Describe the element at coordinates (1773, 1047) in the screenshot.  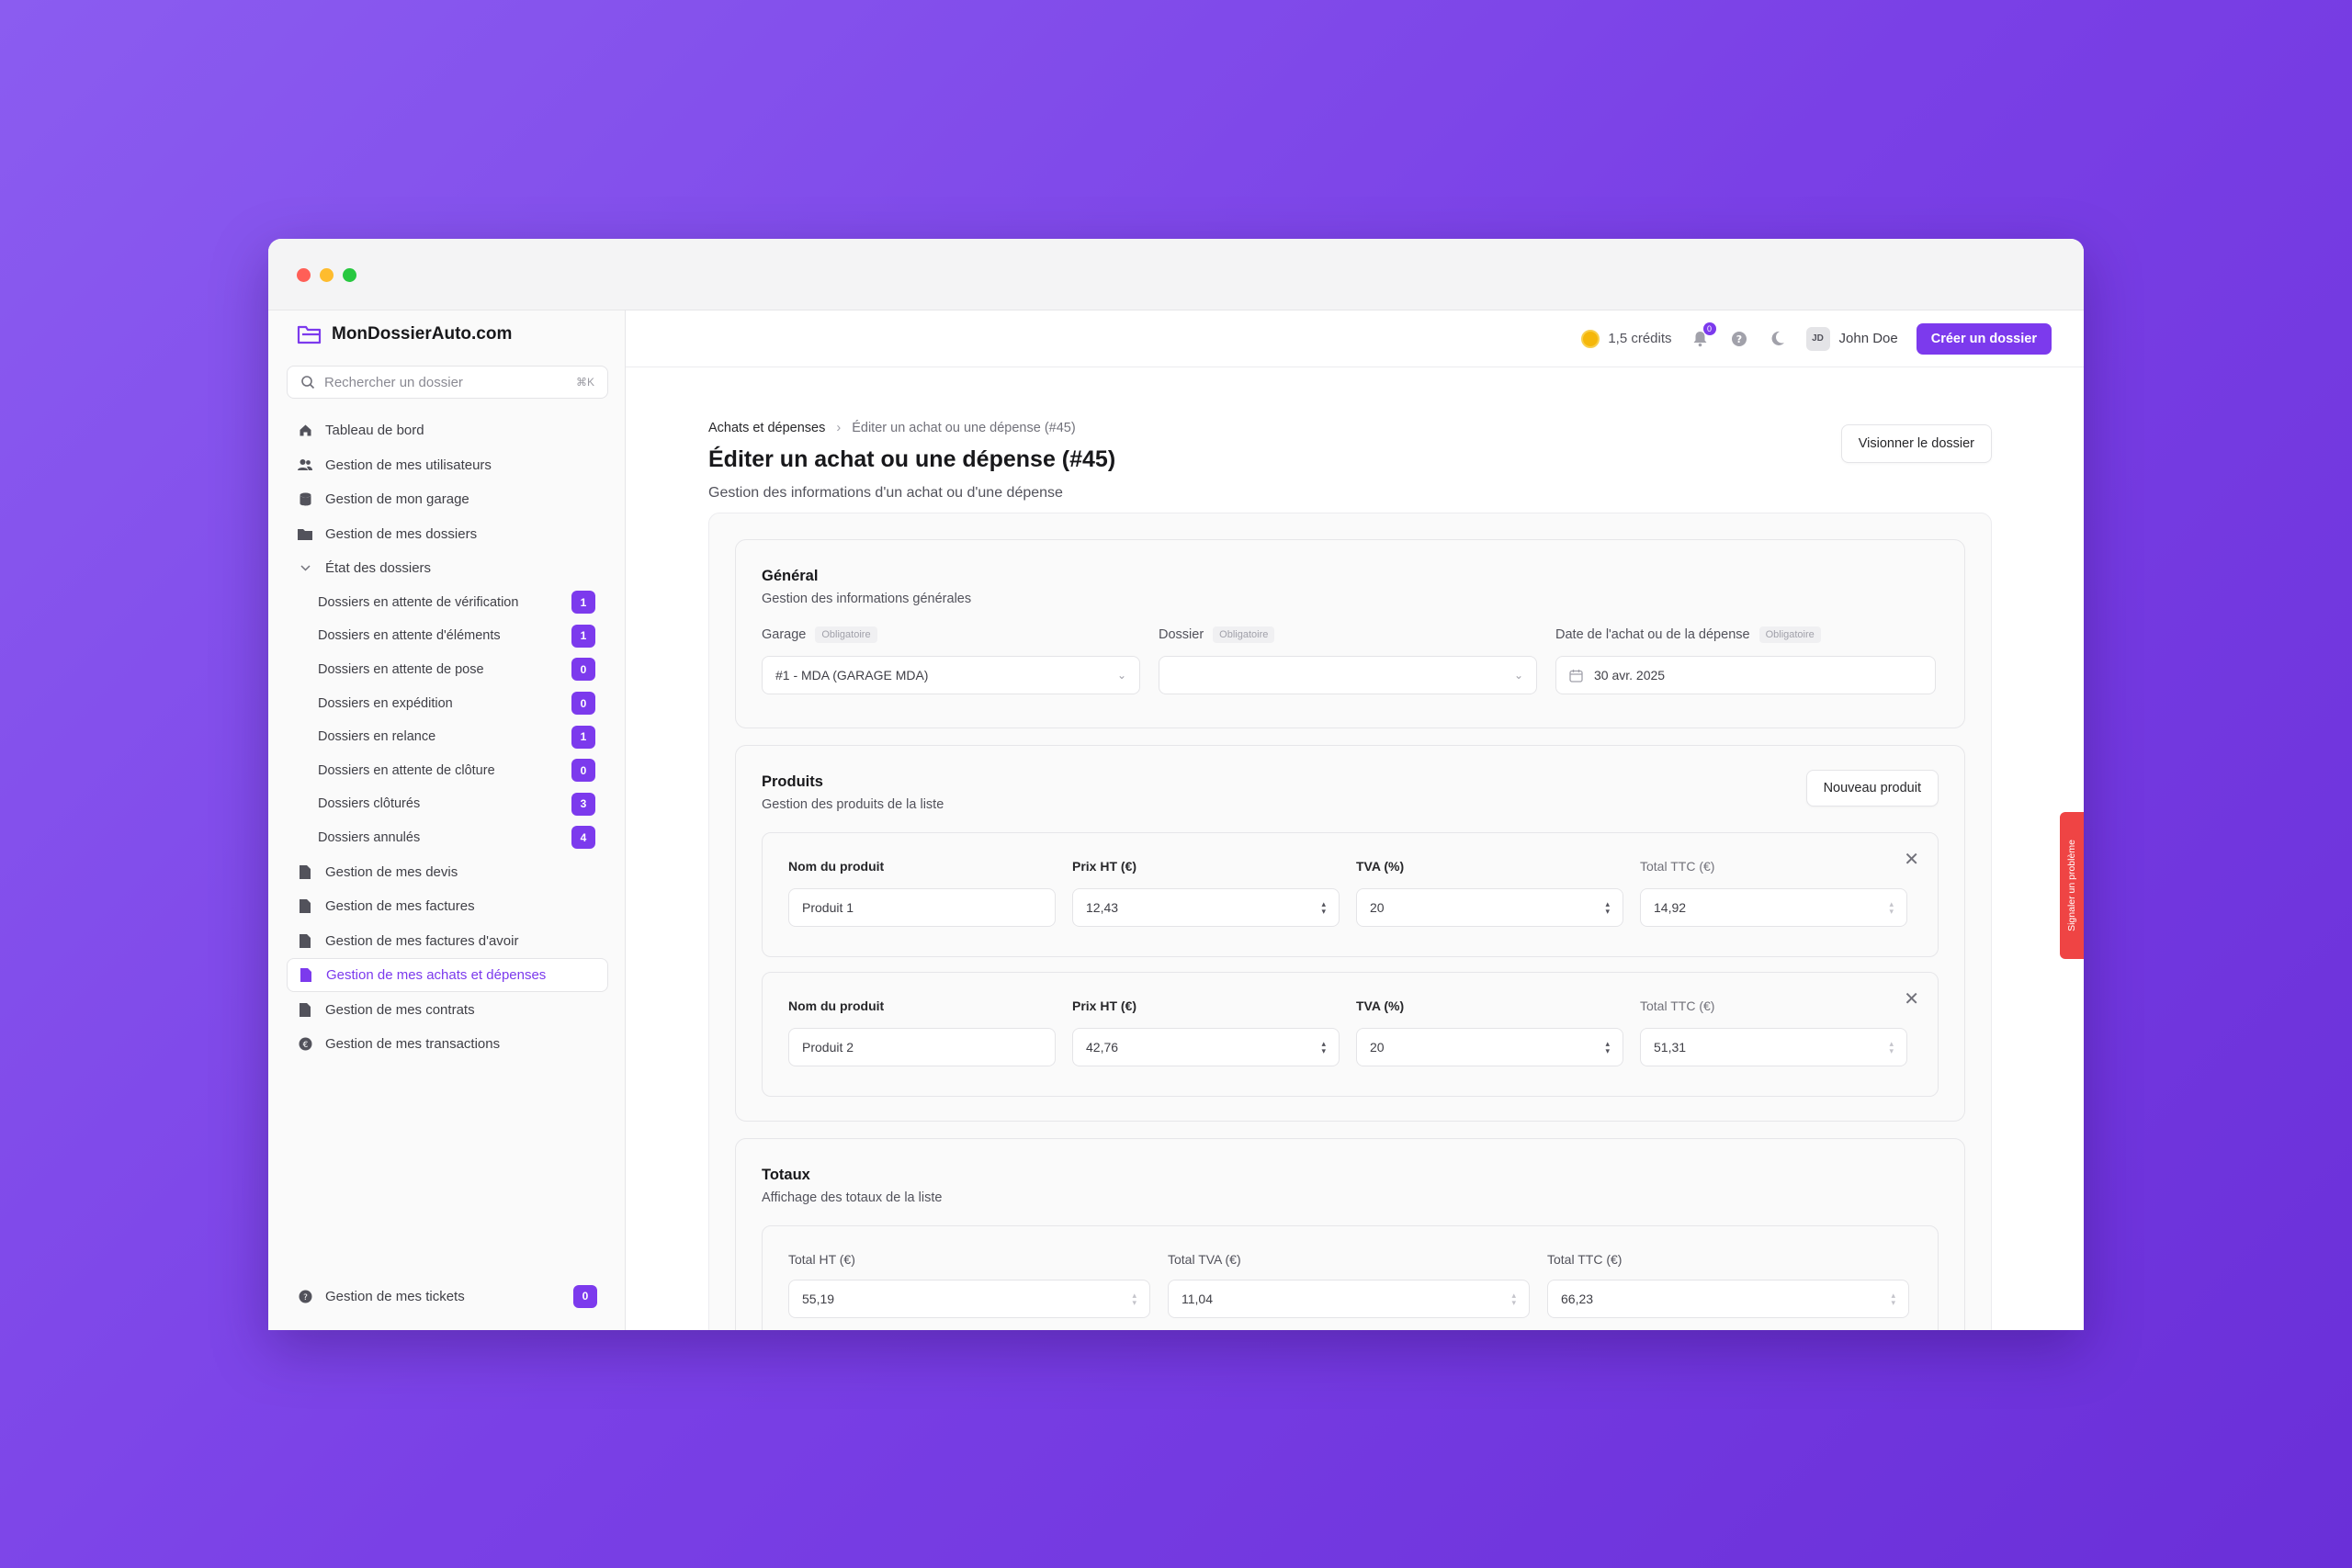
I see `product-total-input: 51,31 ▴ ▾` at that location.